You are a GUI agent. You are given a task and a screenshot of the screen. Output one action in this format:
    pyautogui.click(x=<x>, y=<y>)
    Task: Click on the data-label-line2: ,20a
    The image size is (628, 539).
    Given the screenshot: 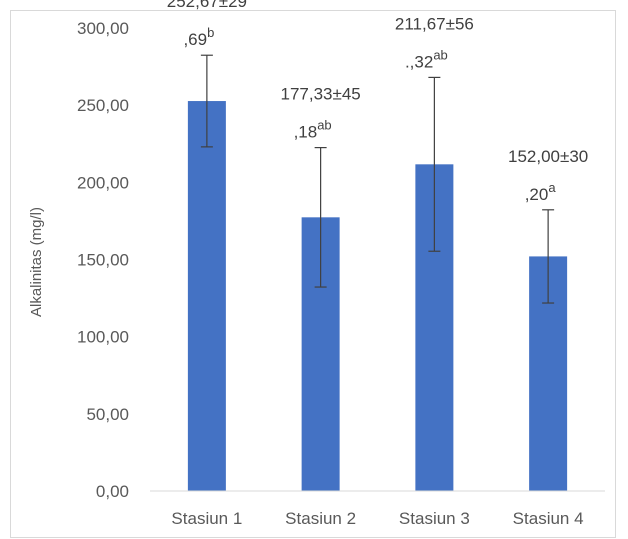 What is the action you would take?
    pyautogui.click(x=541, y=192)
    